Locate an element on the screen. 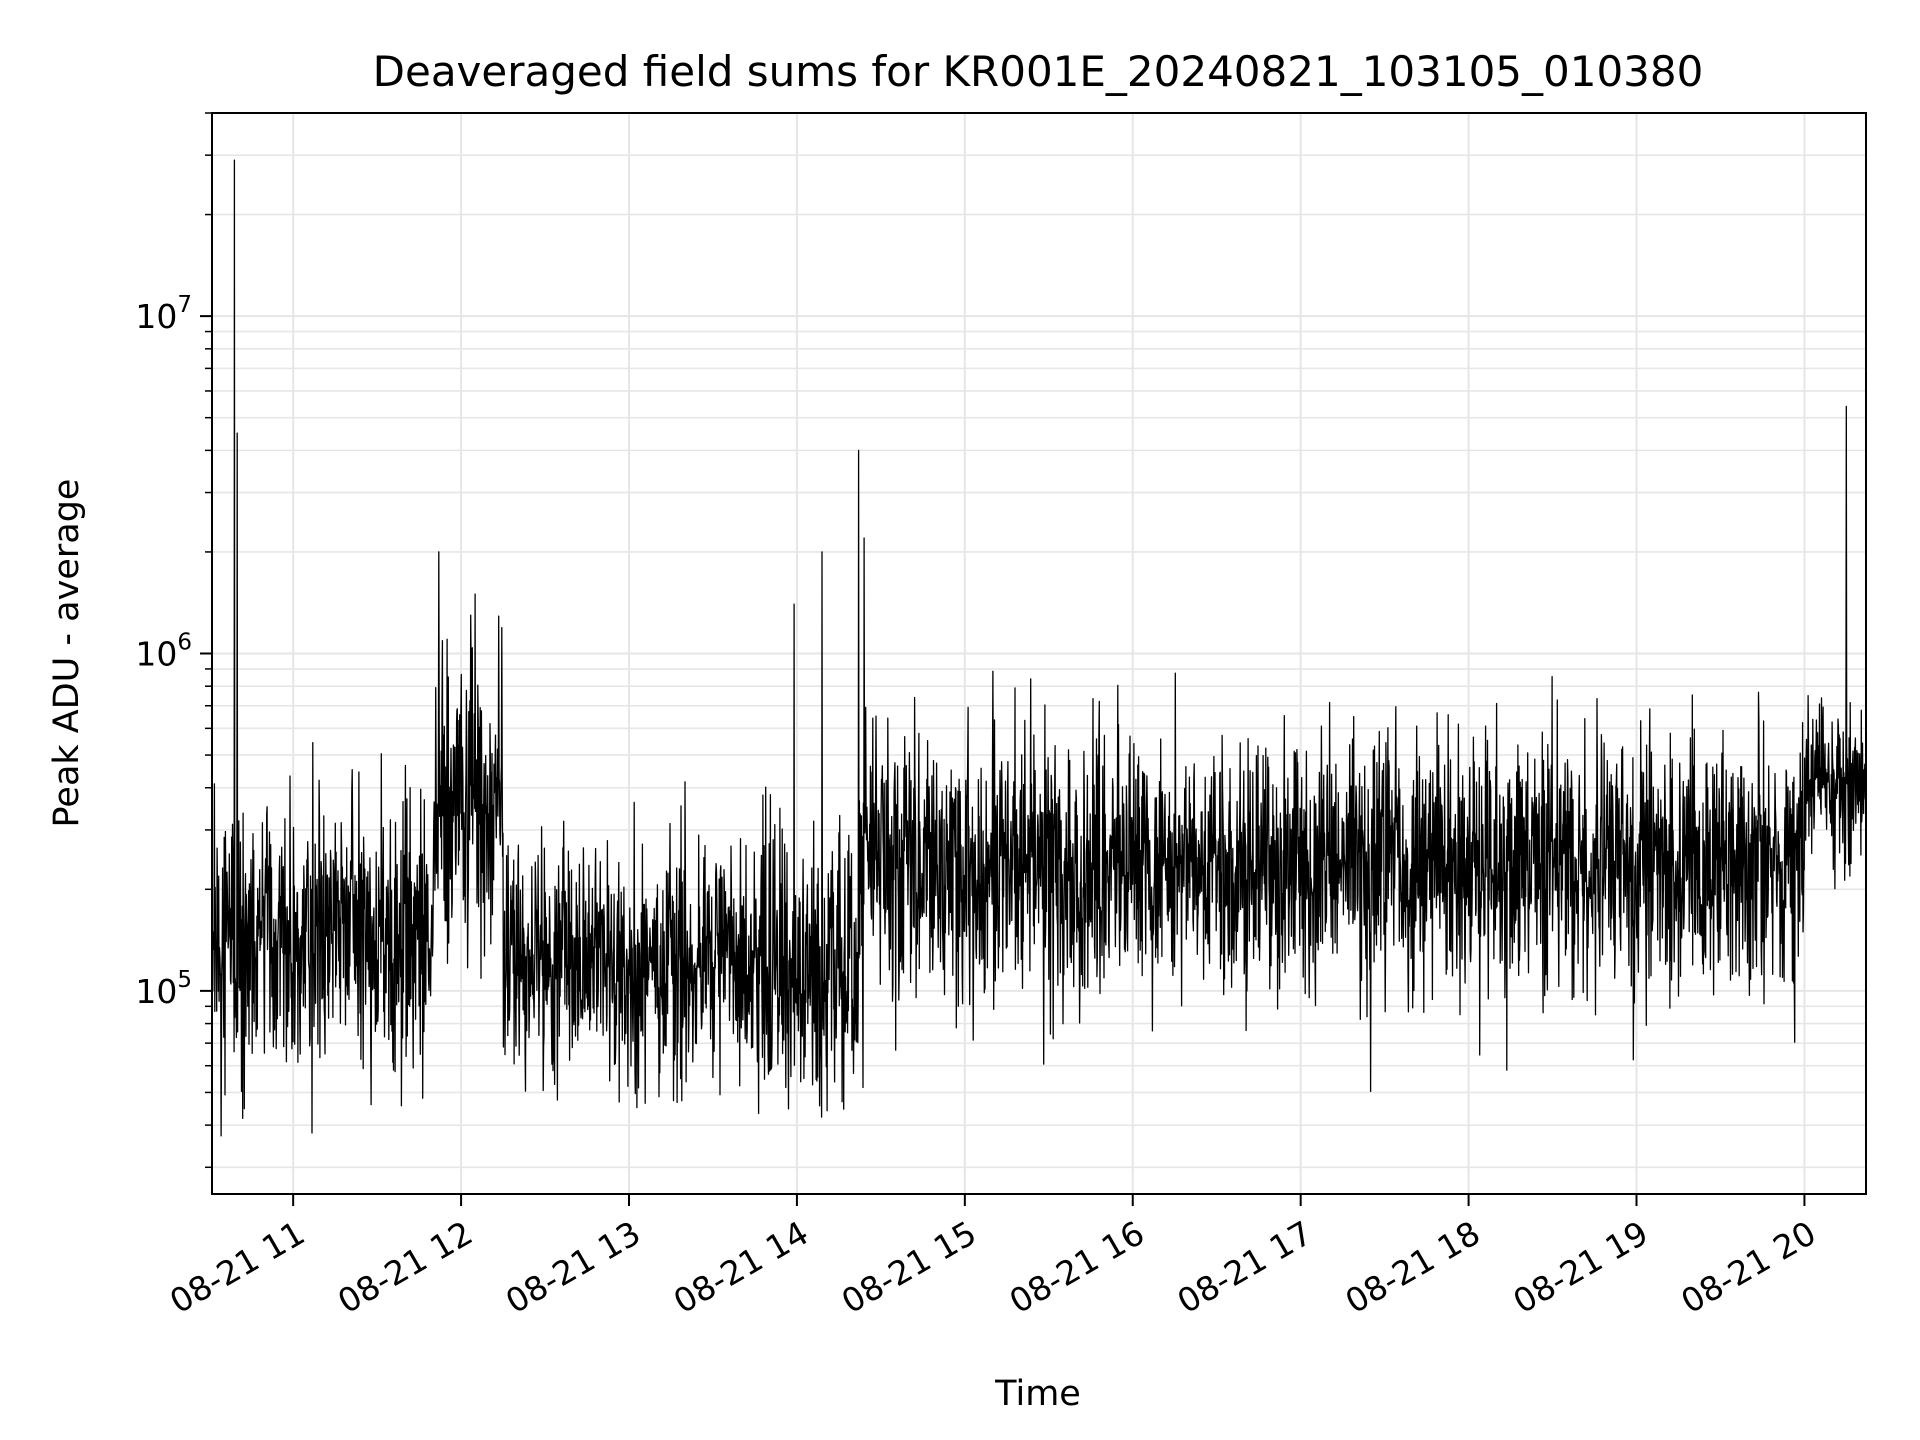 This screenshot has height=1440, width=1920. y-tick-label: 10⁷ is located at coordinates (163, 314).